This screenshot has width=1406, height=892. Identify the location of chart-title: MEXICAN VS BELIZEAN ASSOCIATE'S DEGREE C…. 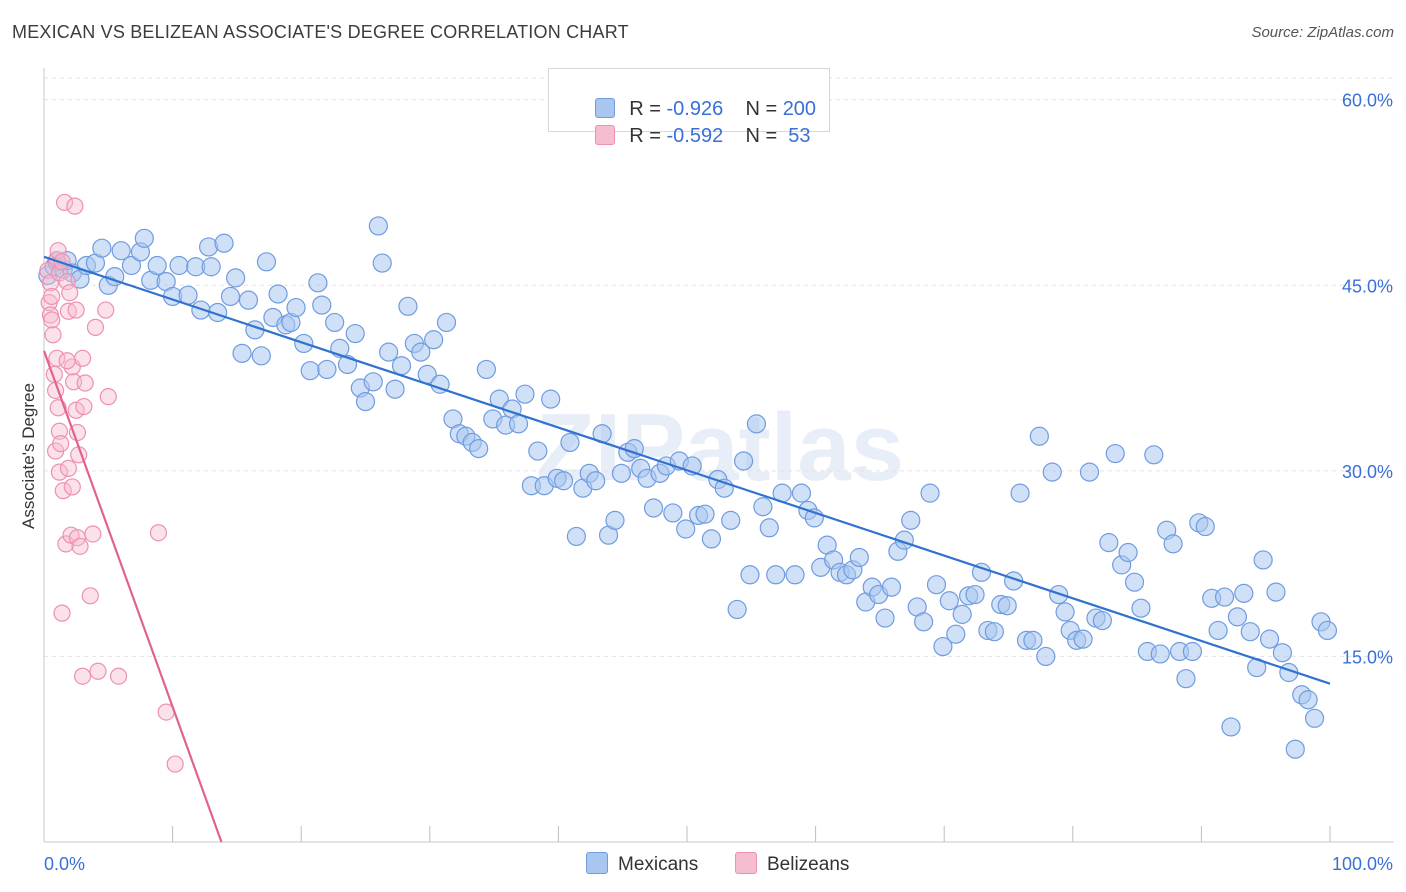
(320, 32).